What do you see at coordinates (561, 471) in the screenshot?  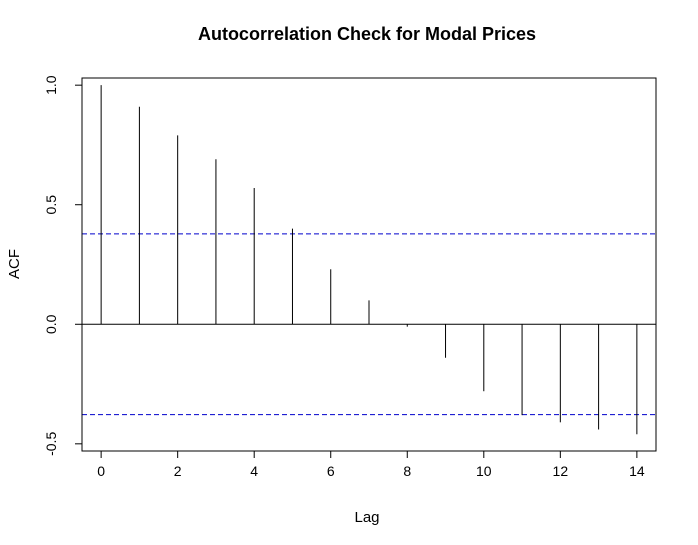 I see `x-tick-label: 12` at bounding box center [561, 471].